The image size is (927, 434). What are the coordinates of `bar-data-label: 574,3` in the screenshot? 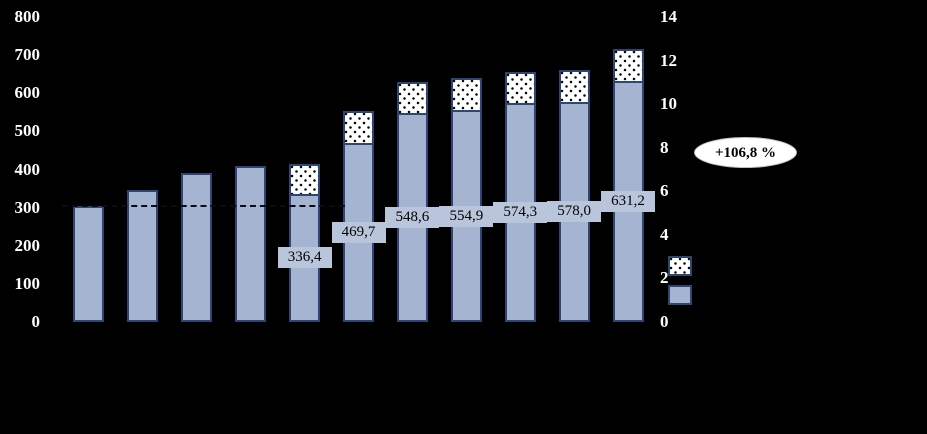 It's located at (520, 213).